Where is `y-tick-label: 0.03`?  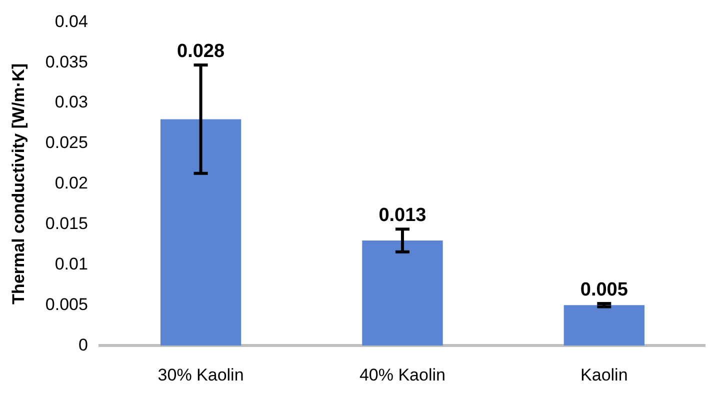
y-tick-label: 0.03 is located at coordinates (71, 102).